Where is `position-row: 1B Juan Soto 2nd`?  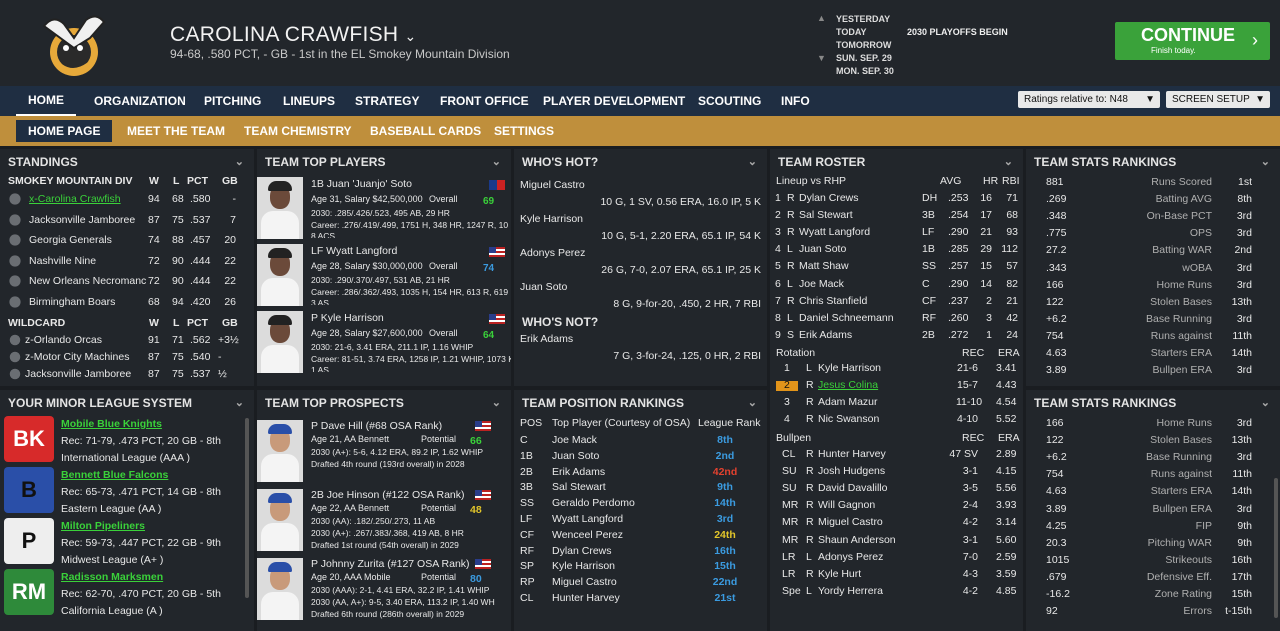 position-row: 1B Juan Soto 2nd is located at coordinates (640, 456).